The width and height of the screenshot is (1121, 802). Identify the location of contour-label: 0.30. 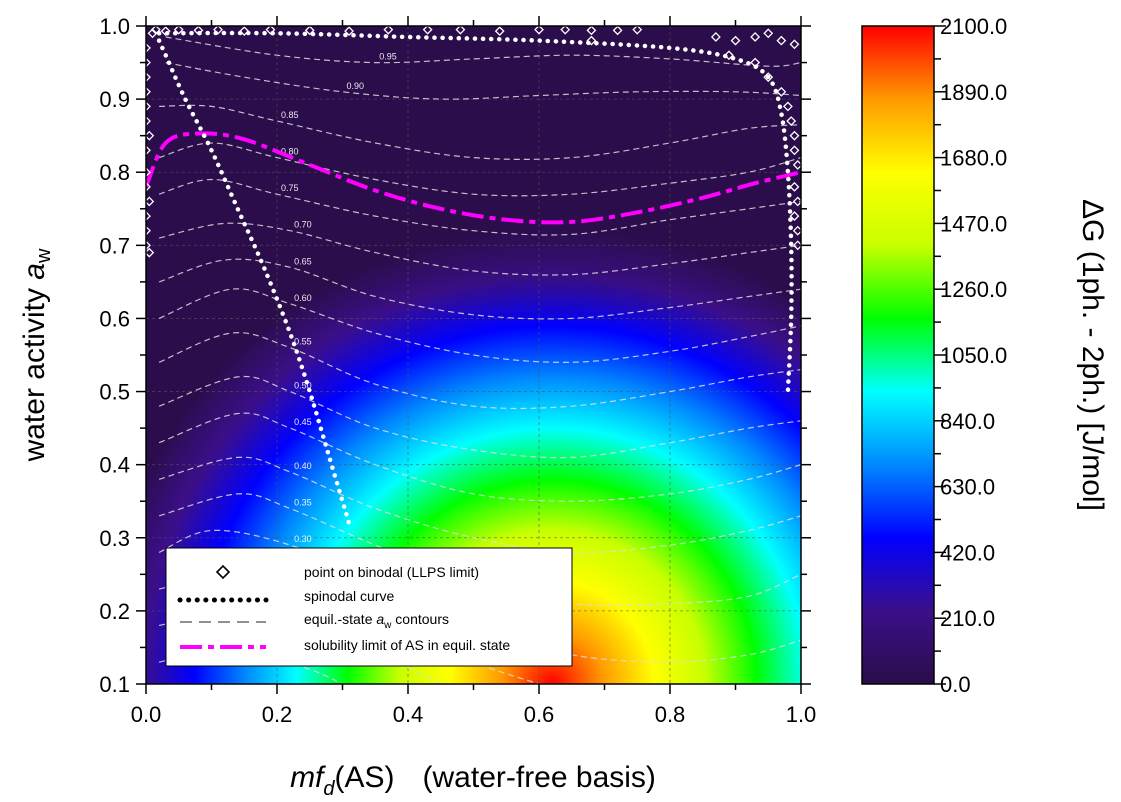
(303, 539).